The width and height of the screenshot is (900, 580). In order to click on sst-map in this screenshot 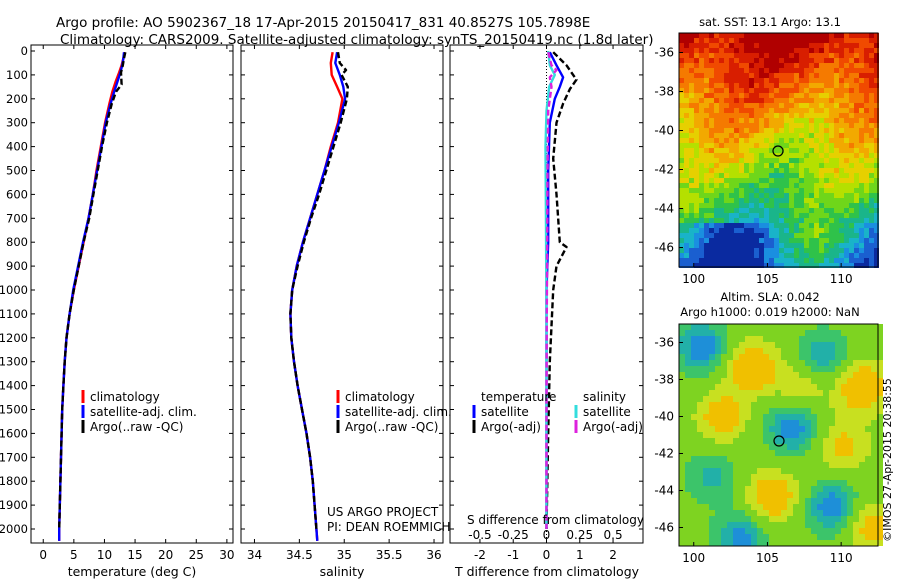, I will do `click(779, 150)`.